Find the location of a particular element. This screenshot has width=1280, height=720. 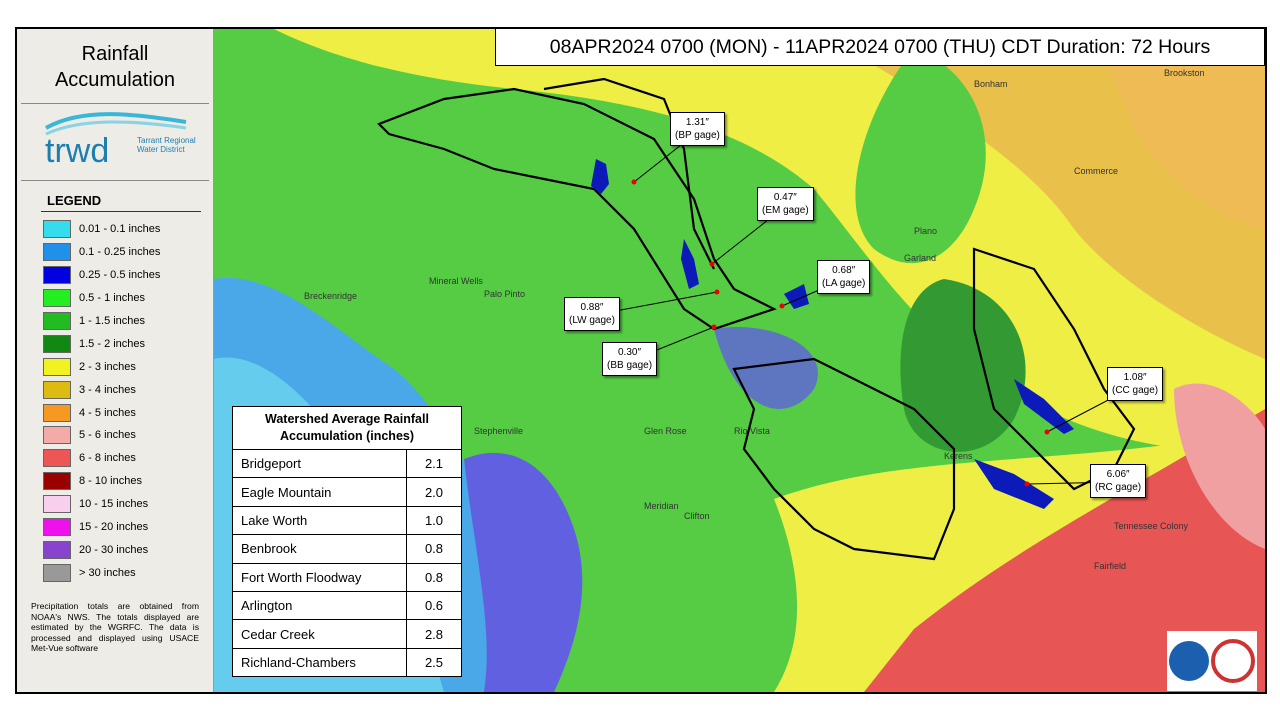

legend-label: 5 - 6 inches is located at coordinates (107, 435).